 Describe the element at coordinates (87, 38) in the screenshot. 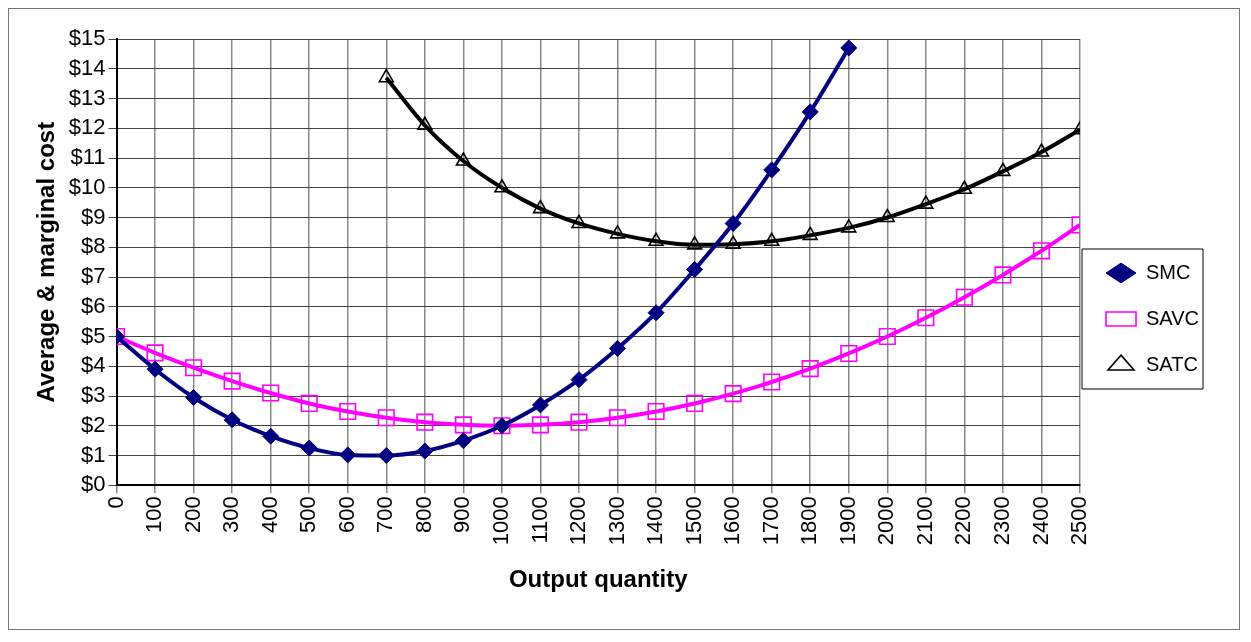

I see `y-tick-label: $15` at that location.